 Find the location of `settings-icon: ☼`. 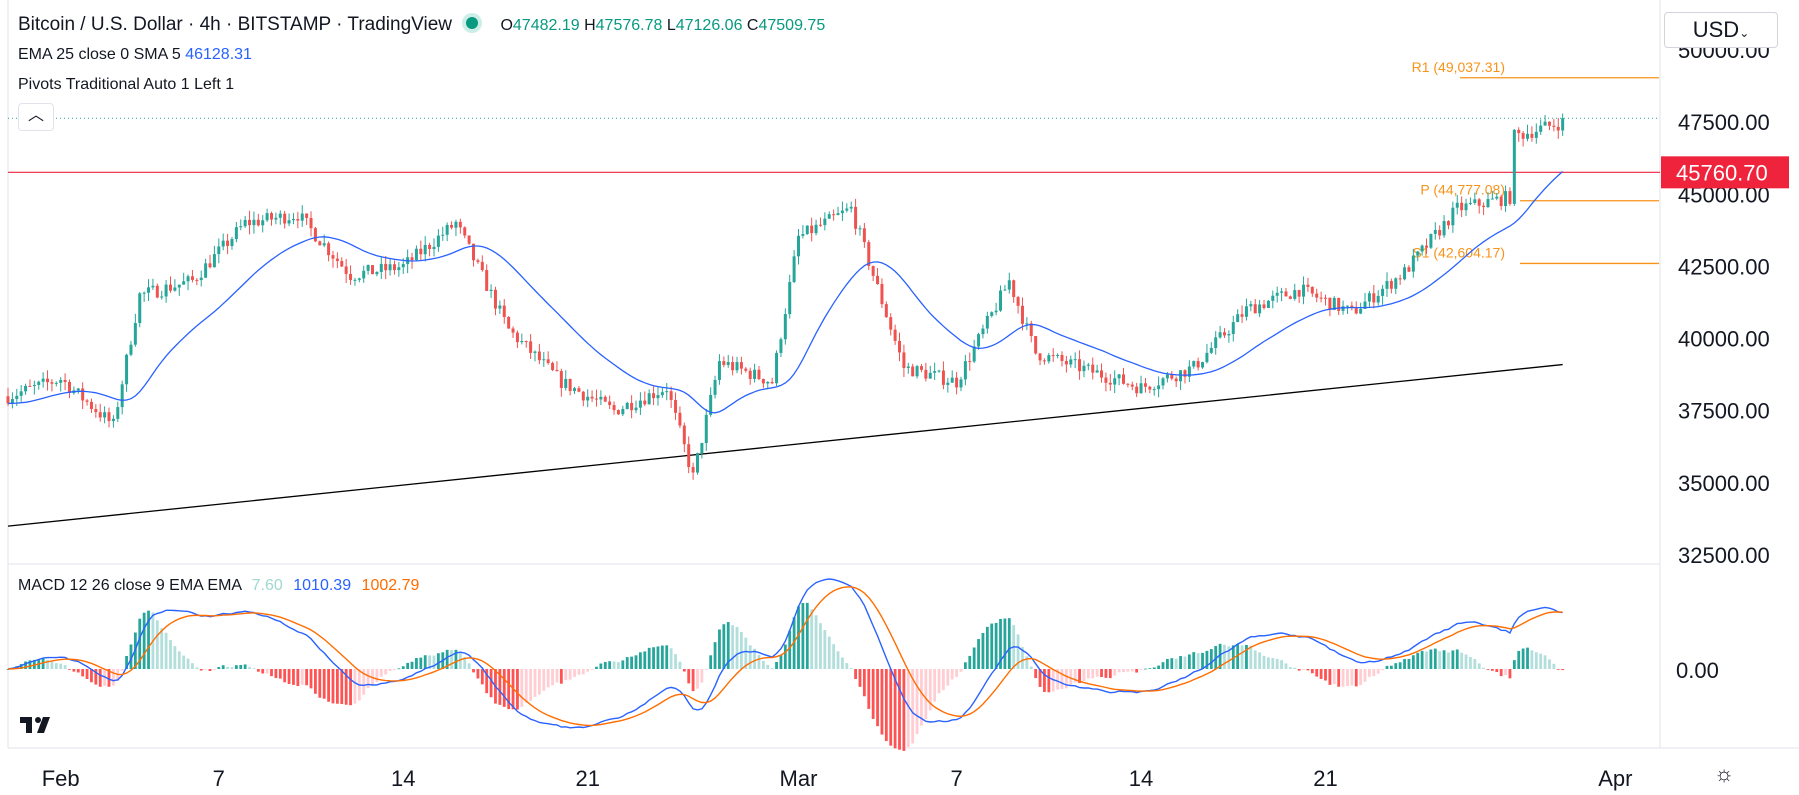

settings-icon: ☼ is located at coordinates (1724, 773).